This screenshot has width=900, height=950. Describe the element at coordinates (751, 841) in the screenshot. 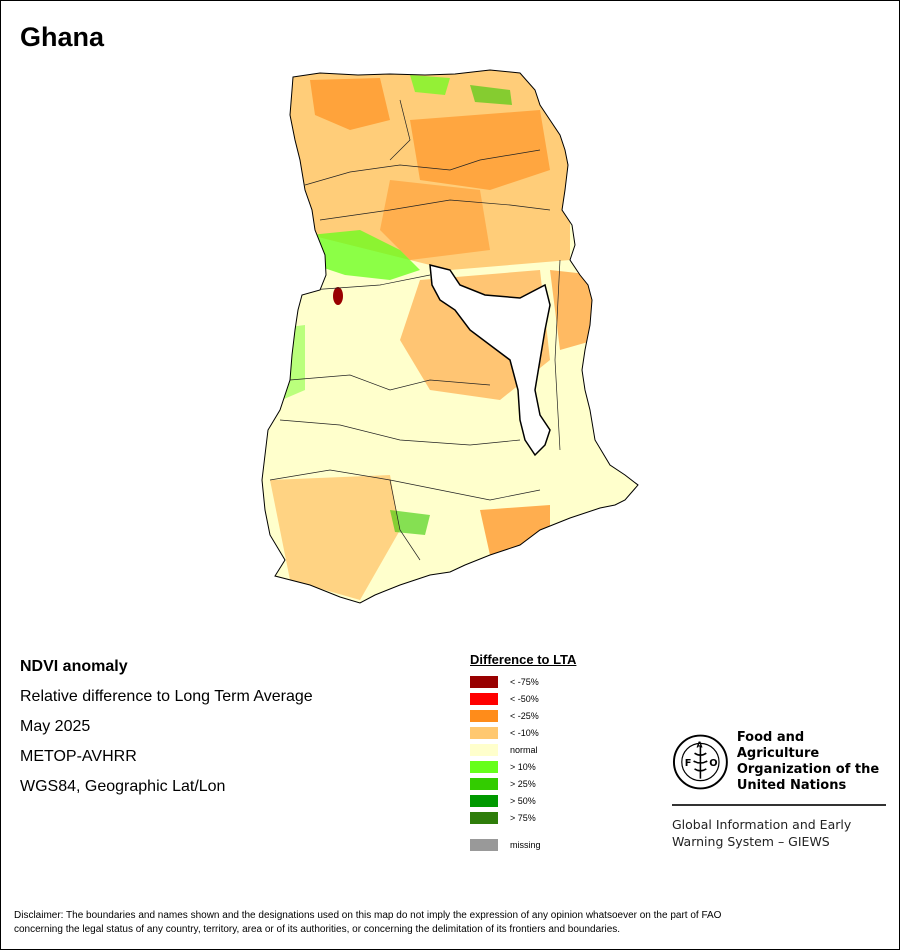

I see `giews-line2: Warning System – GIEWS` at that location.